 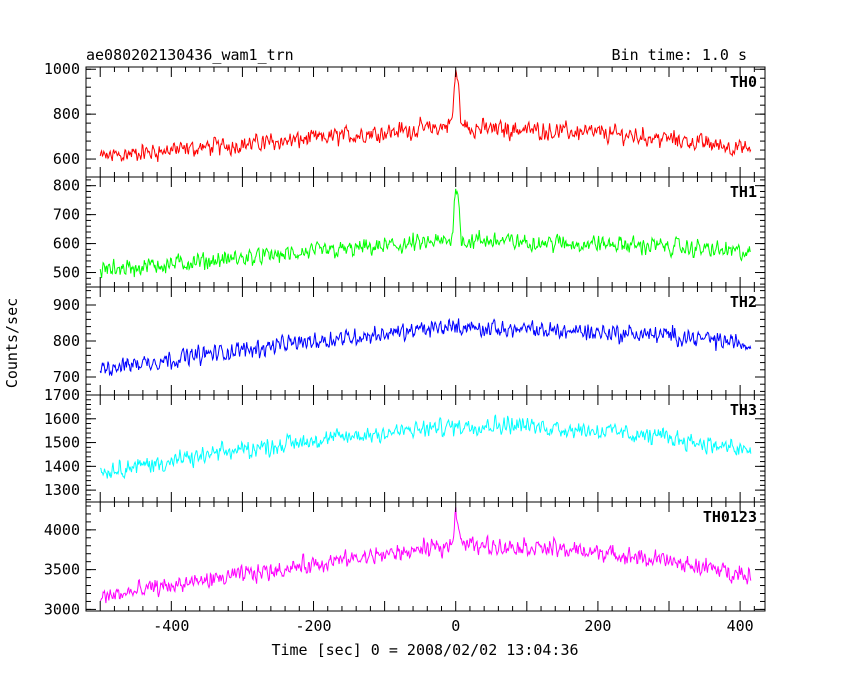 What do you see at coordinates (740, 626) in the screenshot?
I see `x-tick-label: 400` at bounding box center [740, 626].